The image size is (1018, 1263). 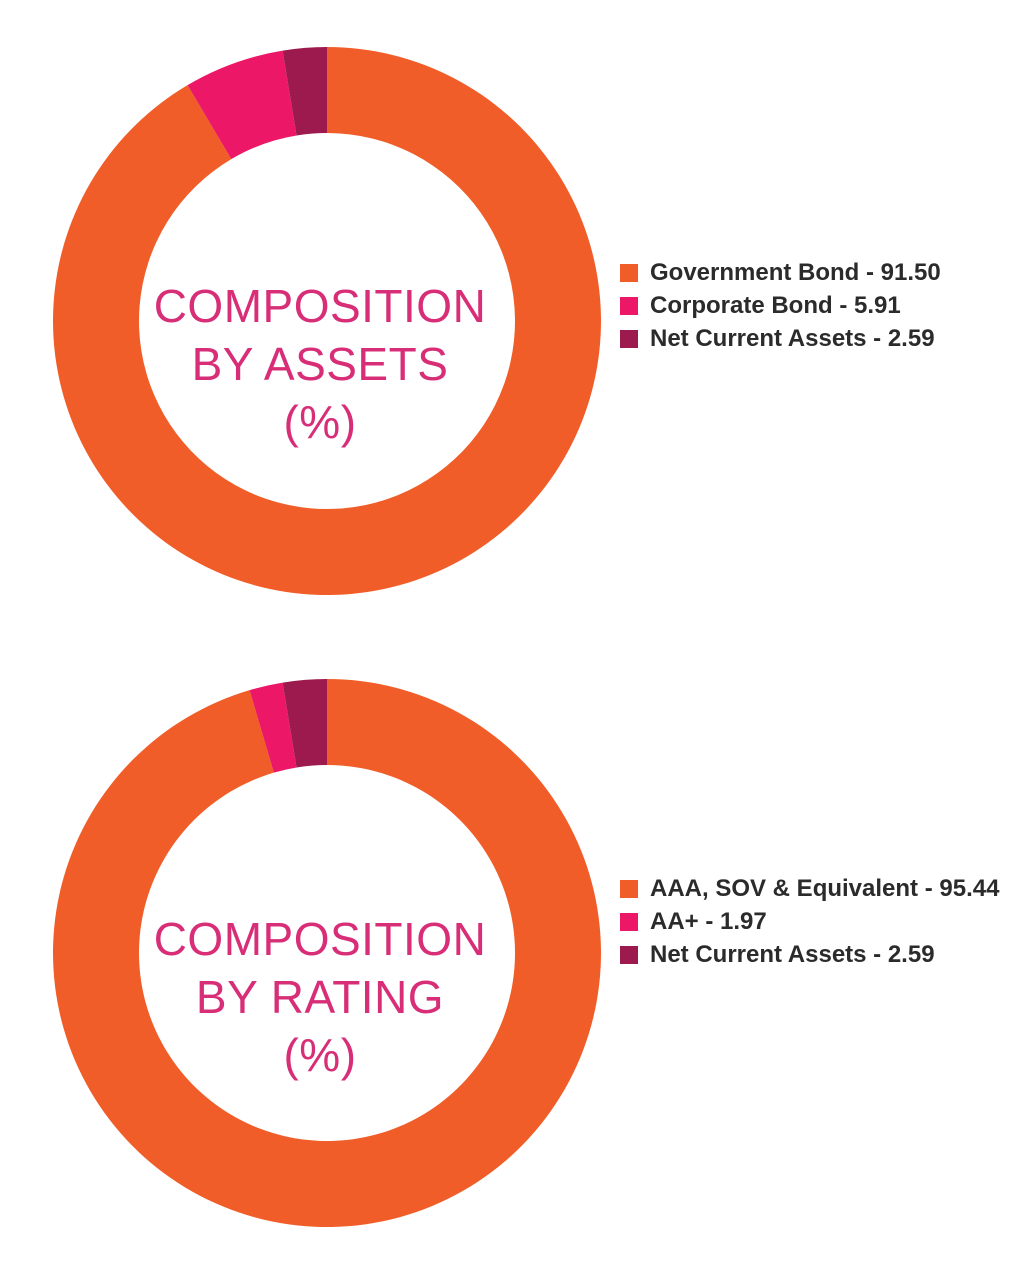 What do you see at coordinates (825, 888) in the screenshot?
I see `legend-label: AAA, SOV & Equivalent - 95.44` at bounding box center [825, 888].